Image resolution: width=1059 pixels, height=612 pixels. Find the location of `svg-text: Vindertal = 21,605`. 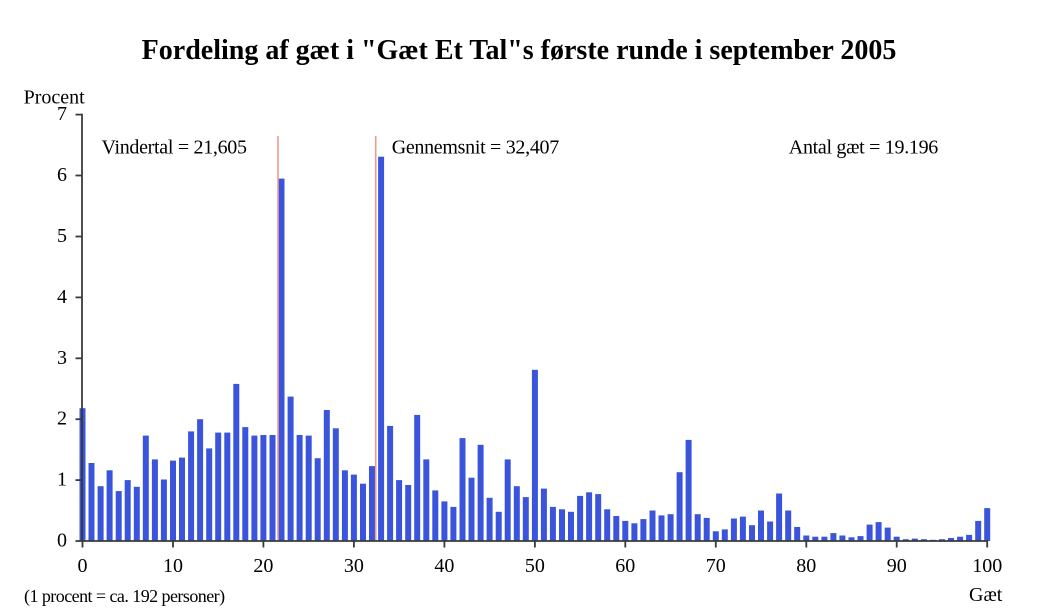

svg-text: Vindertal = 21,605 is located at coordinates (175, 148).